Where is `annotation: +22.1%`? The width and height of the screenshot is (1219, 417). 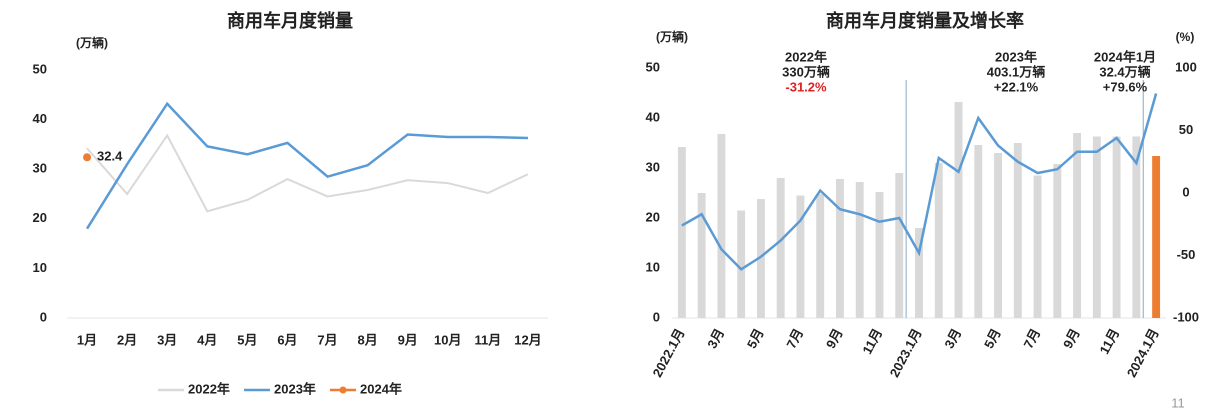
annotation: +22.1% is located at coordinates (1016, 86).